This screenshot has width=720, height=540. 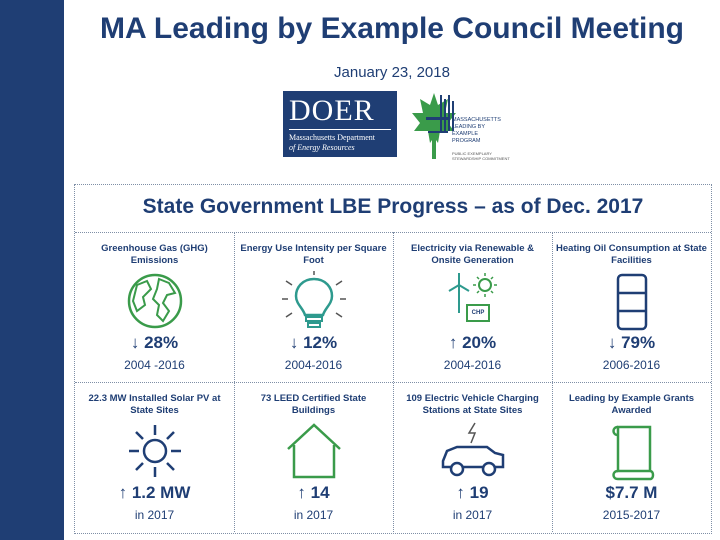 I want to click on metric-value: ↑ 20%, so click(x=472, y=342).